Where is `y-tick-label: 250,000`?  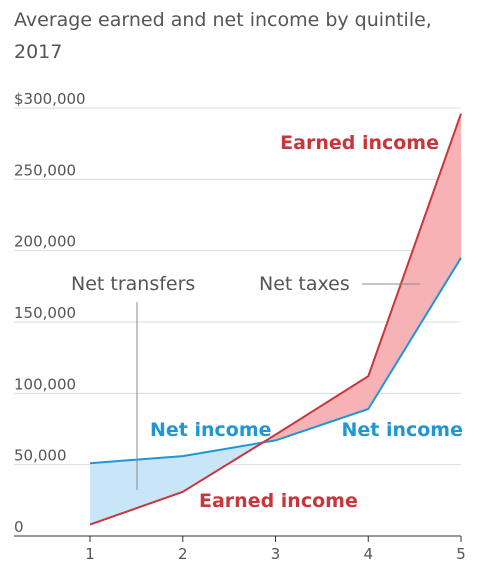
y-tick-label: 250,000 is located at coordinates (45, 170).